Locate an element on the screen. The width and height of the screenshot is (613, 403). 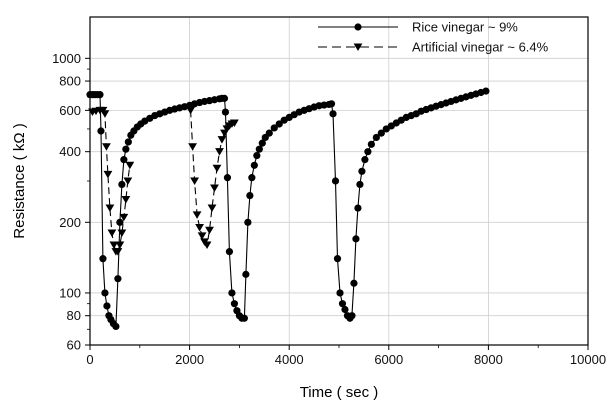
y-tick-label: 1000 is located at coordinates (66, 58).